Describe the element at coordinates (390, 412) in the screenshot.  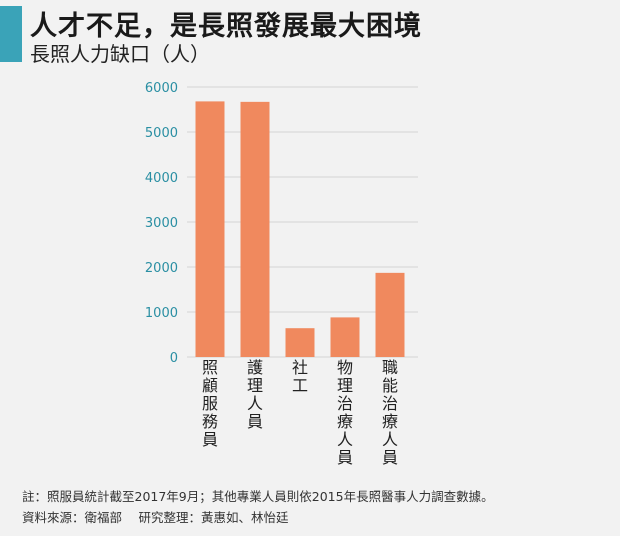
I see `x-category-label: 職能治療人員` at that location.